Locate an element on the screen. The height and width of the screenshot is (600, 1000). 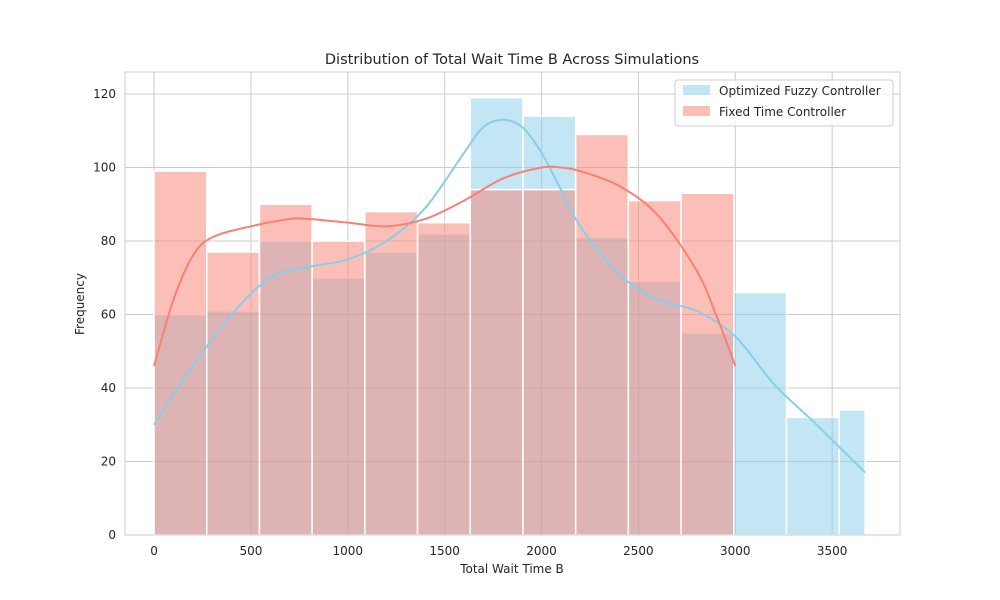
legend-swatch-optimized-fuzzy is located at coordinates (696, 90).